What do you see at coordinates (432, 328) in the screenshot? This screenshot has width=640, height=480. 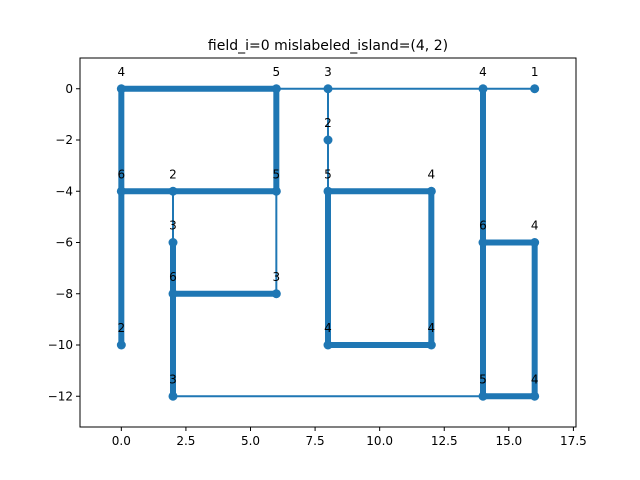 I see `node-label-18: 4` at bounding box center [432, 328].